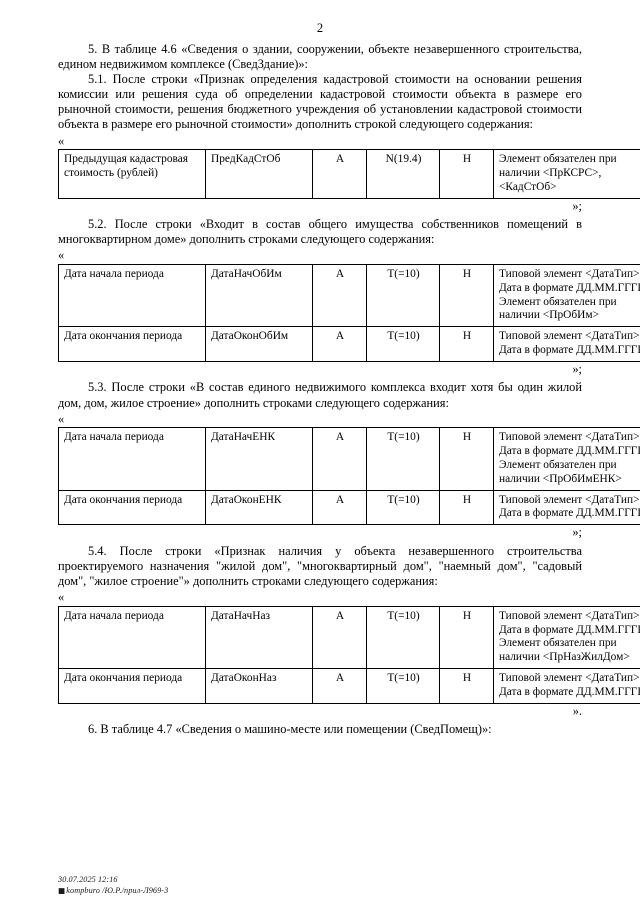 The width and height of the screenshot is (640, 905). Describe the element at coordinates (88, 880) in the screenshot. I see `footer-timestamp: 30.07.2025 12:16` at that location.